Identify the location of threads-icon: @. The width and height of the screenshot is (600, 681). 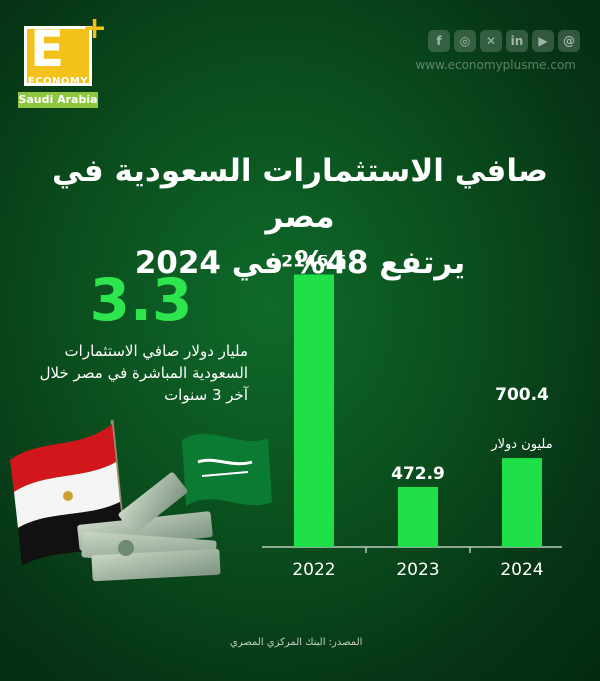
(569, 41).